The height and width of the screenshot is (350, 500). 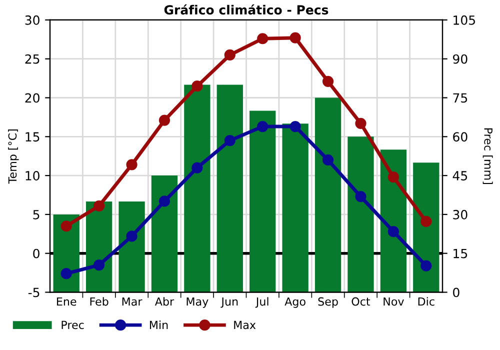 What do you see at coordinates (394, 301) in the screenshot?
I see `x-tick-label: Nov` at bounding box center [394, 301].